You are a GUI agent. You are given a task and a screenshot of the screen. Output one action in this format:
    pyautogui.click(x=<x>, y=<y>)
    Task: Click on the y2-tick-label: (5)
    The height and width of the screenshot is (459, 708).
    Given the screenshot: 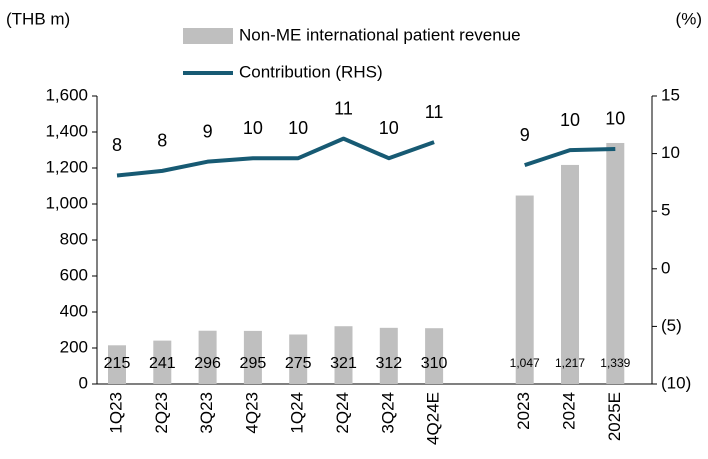 What is the action you would take?
    pyautogui.click(x=671, y=325)
    